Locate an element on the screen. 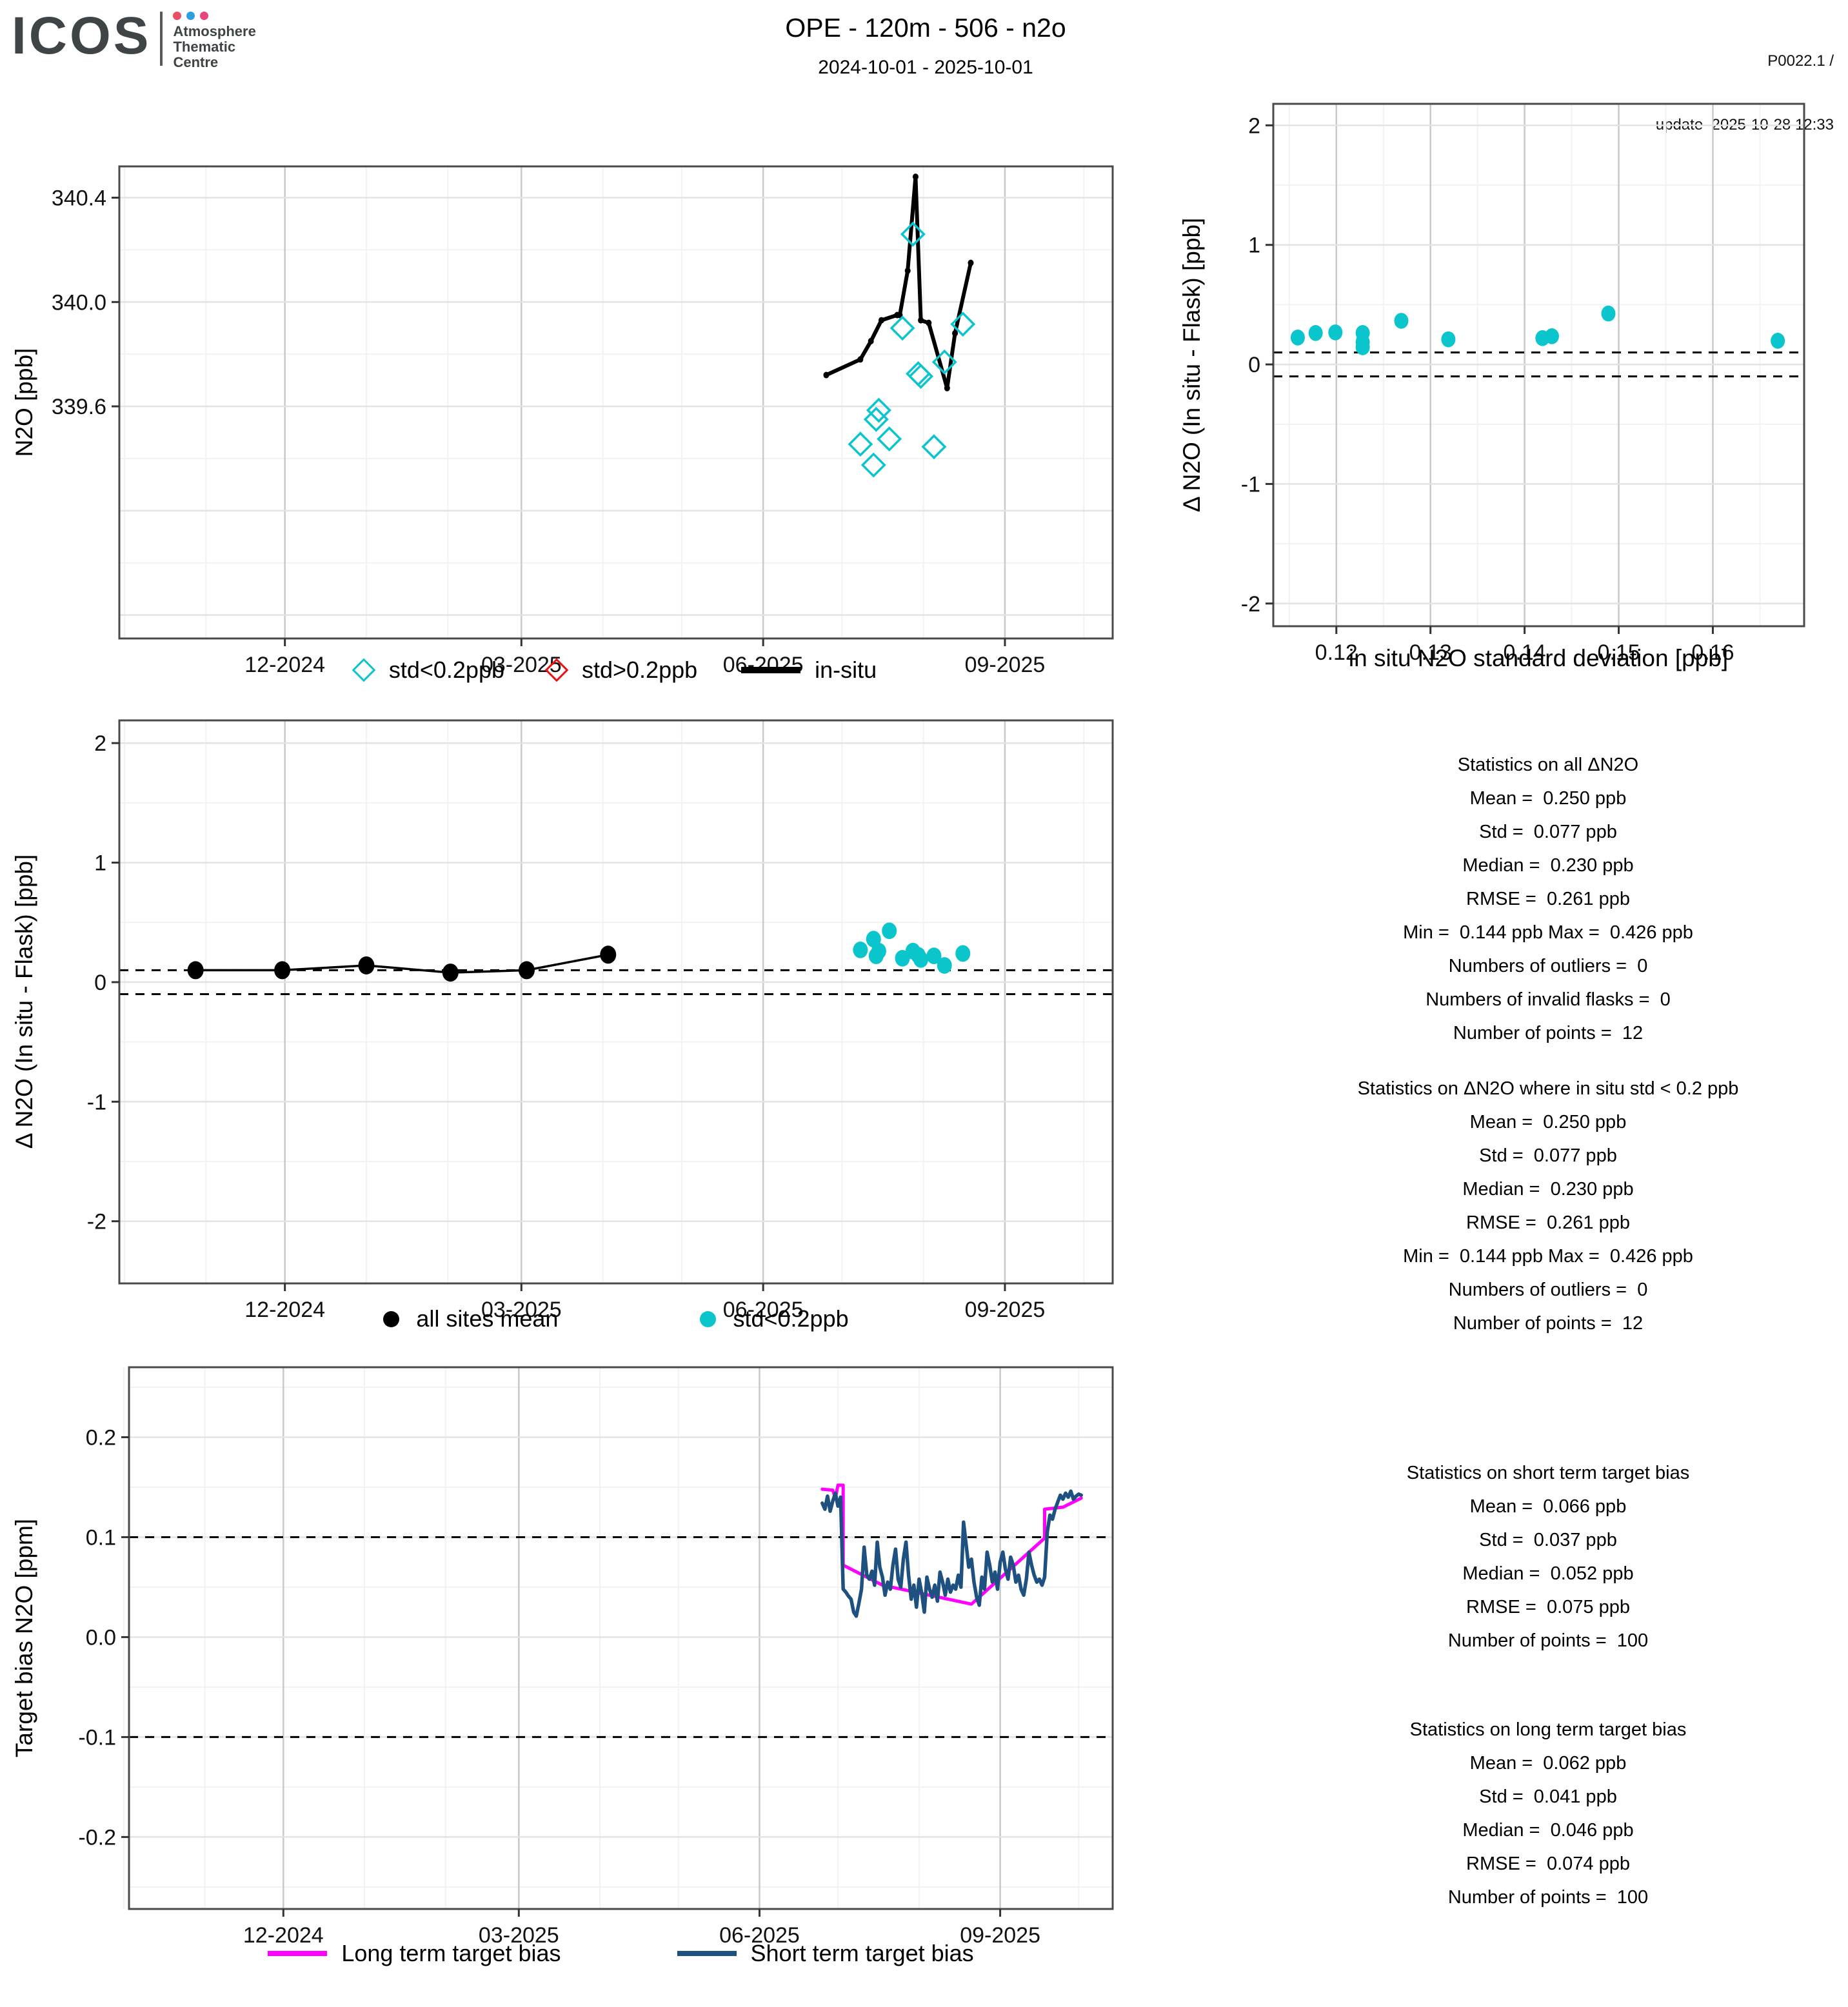 This screenshot has height=2007, width=1848. tick-label: 0.13 is located at coordinates (1430, 652).